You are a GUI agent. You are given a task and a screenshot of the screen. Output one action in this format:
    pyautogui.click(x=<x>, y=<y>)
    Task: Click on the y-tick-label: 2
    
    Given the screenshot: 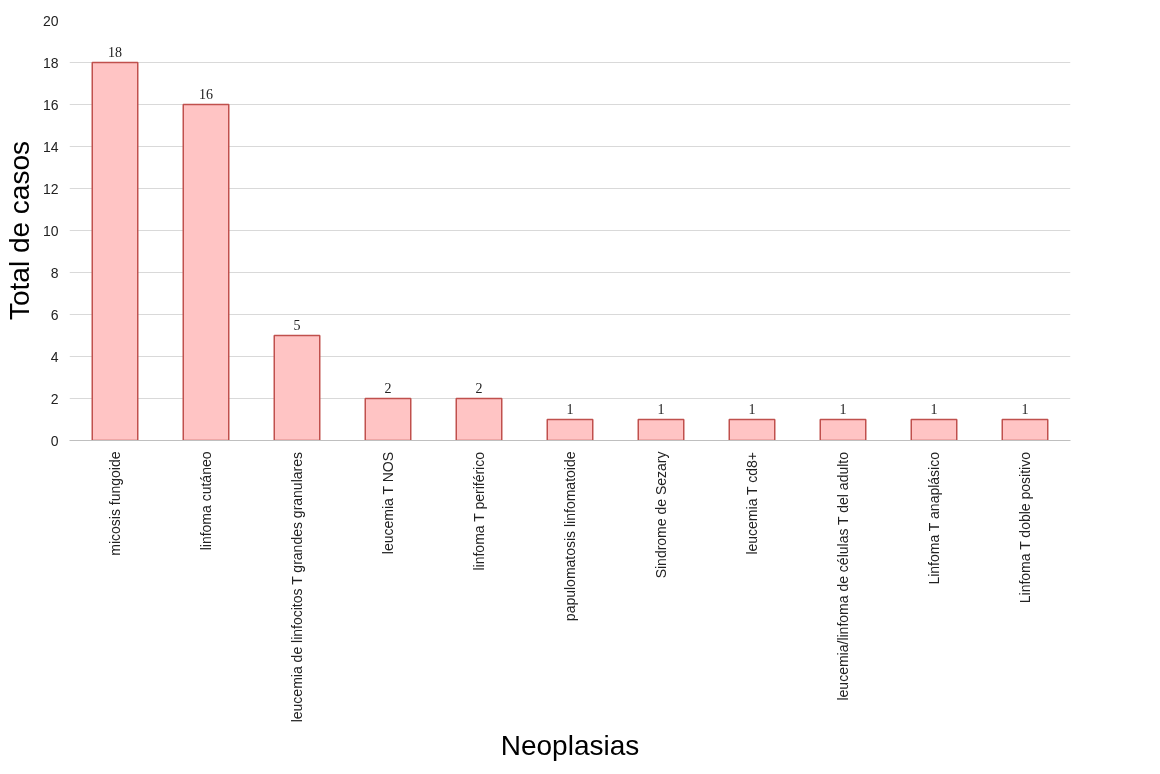 What is the action you would take?
    pyautogui.click(x=54, y=398)
    